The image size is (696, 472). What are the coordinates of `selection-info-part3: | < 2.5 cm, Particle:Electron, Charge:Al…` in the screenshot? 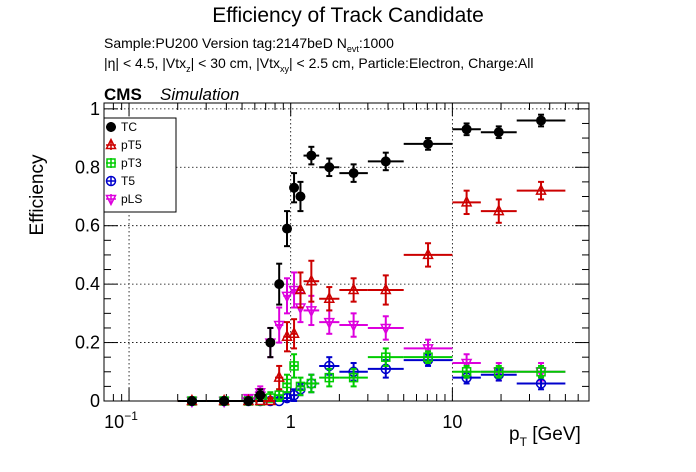 It's located at (411, 63).